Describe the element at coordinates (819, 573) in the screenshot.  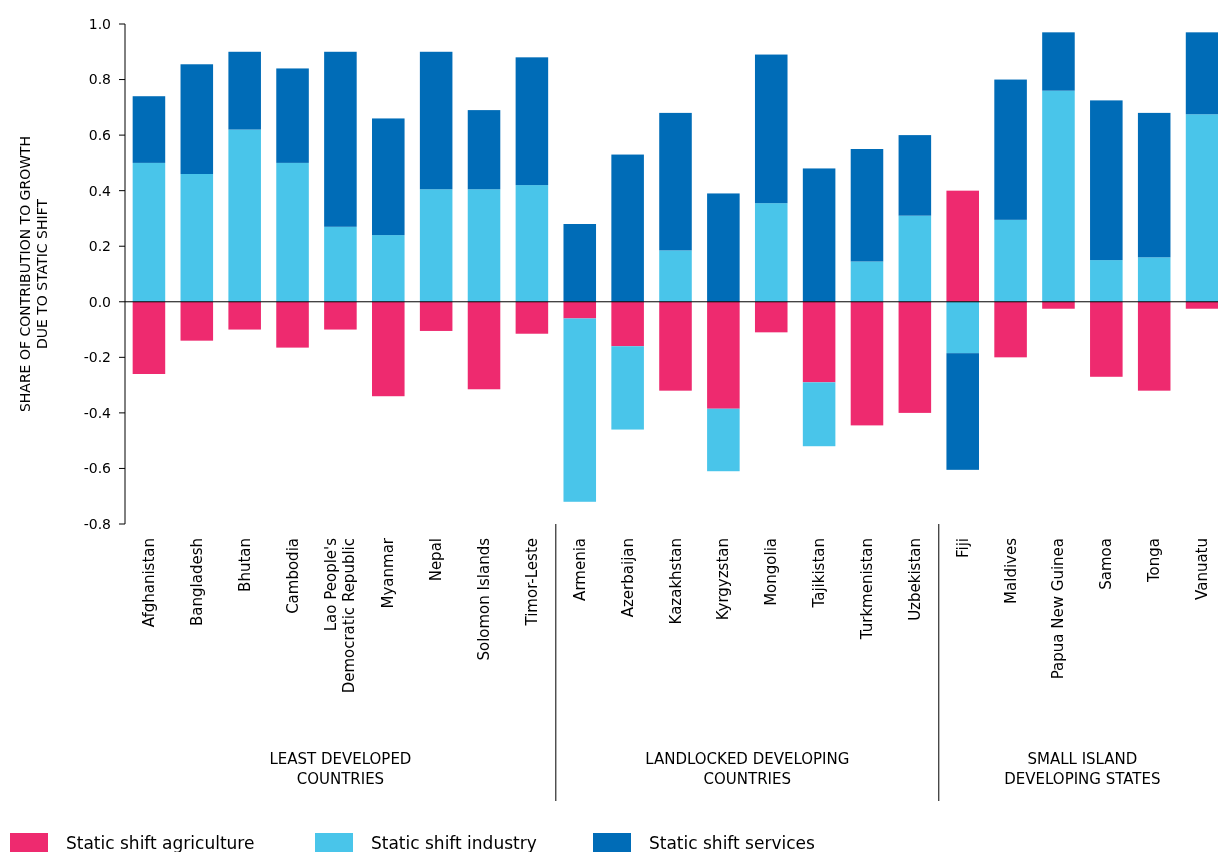
I see `x-tick-label: Tajikistan` at that location.